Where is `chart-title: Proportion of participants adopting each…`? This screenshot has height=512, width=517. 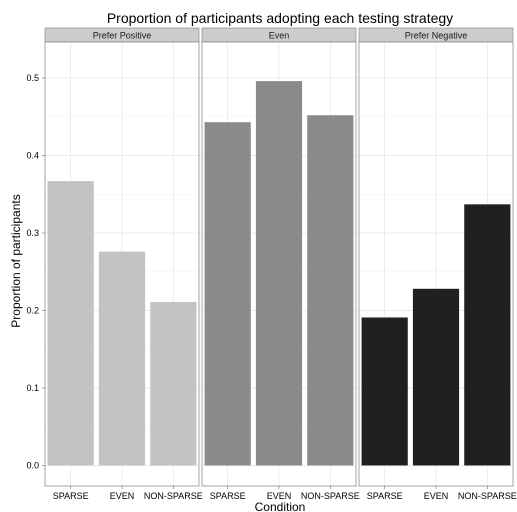 chart-title: Proportion of participants adopting each… is located at coordinates (280, 18).